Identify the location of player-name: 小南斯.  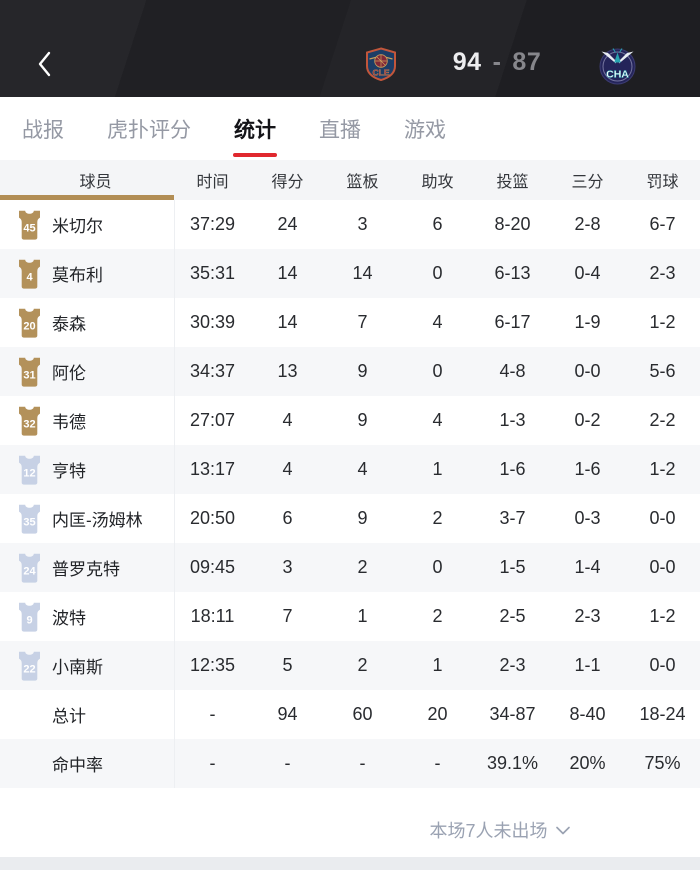
(77, 667).